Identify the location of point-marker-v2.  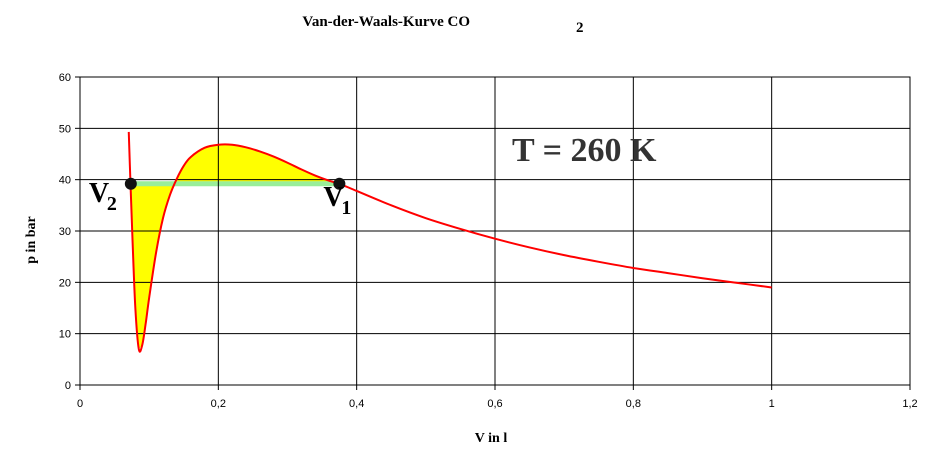
(130, 183).